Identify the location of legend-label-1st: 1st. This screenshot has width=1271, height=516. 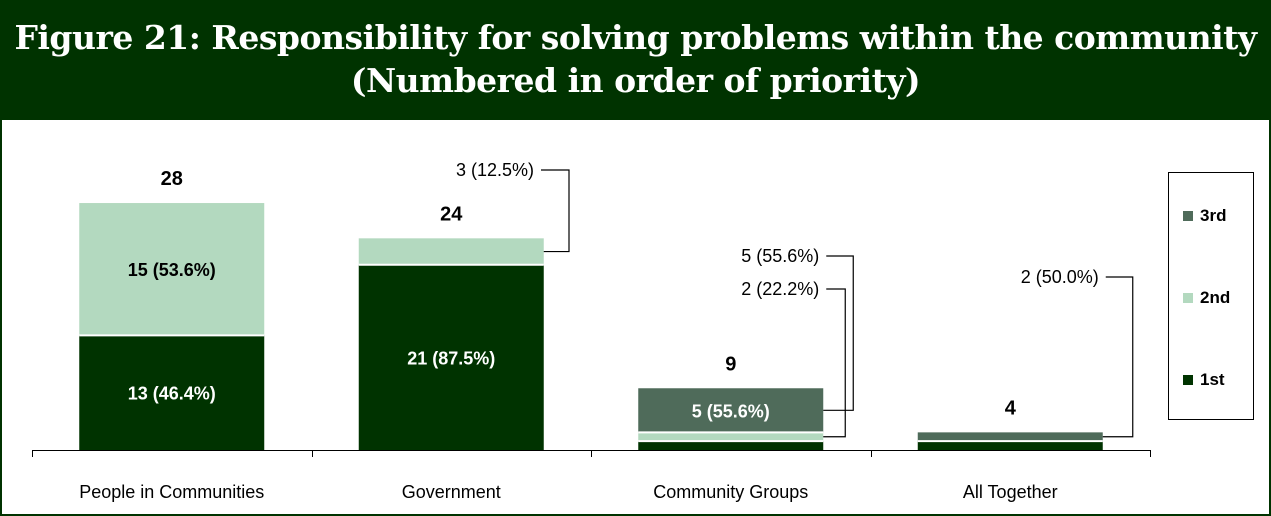
(1212, 379).